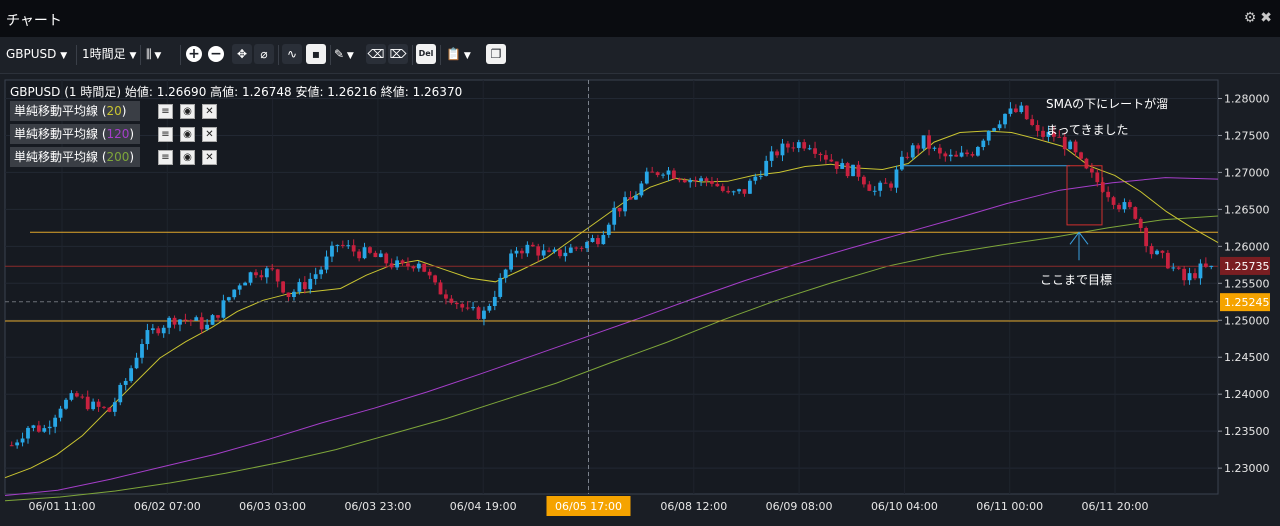 The width and height of the screenshot is (1280, 526). Describe the element at coordinates (242, 54) in the screenshot. I see `crosshair-icon: ✥` at that location.